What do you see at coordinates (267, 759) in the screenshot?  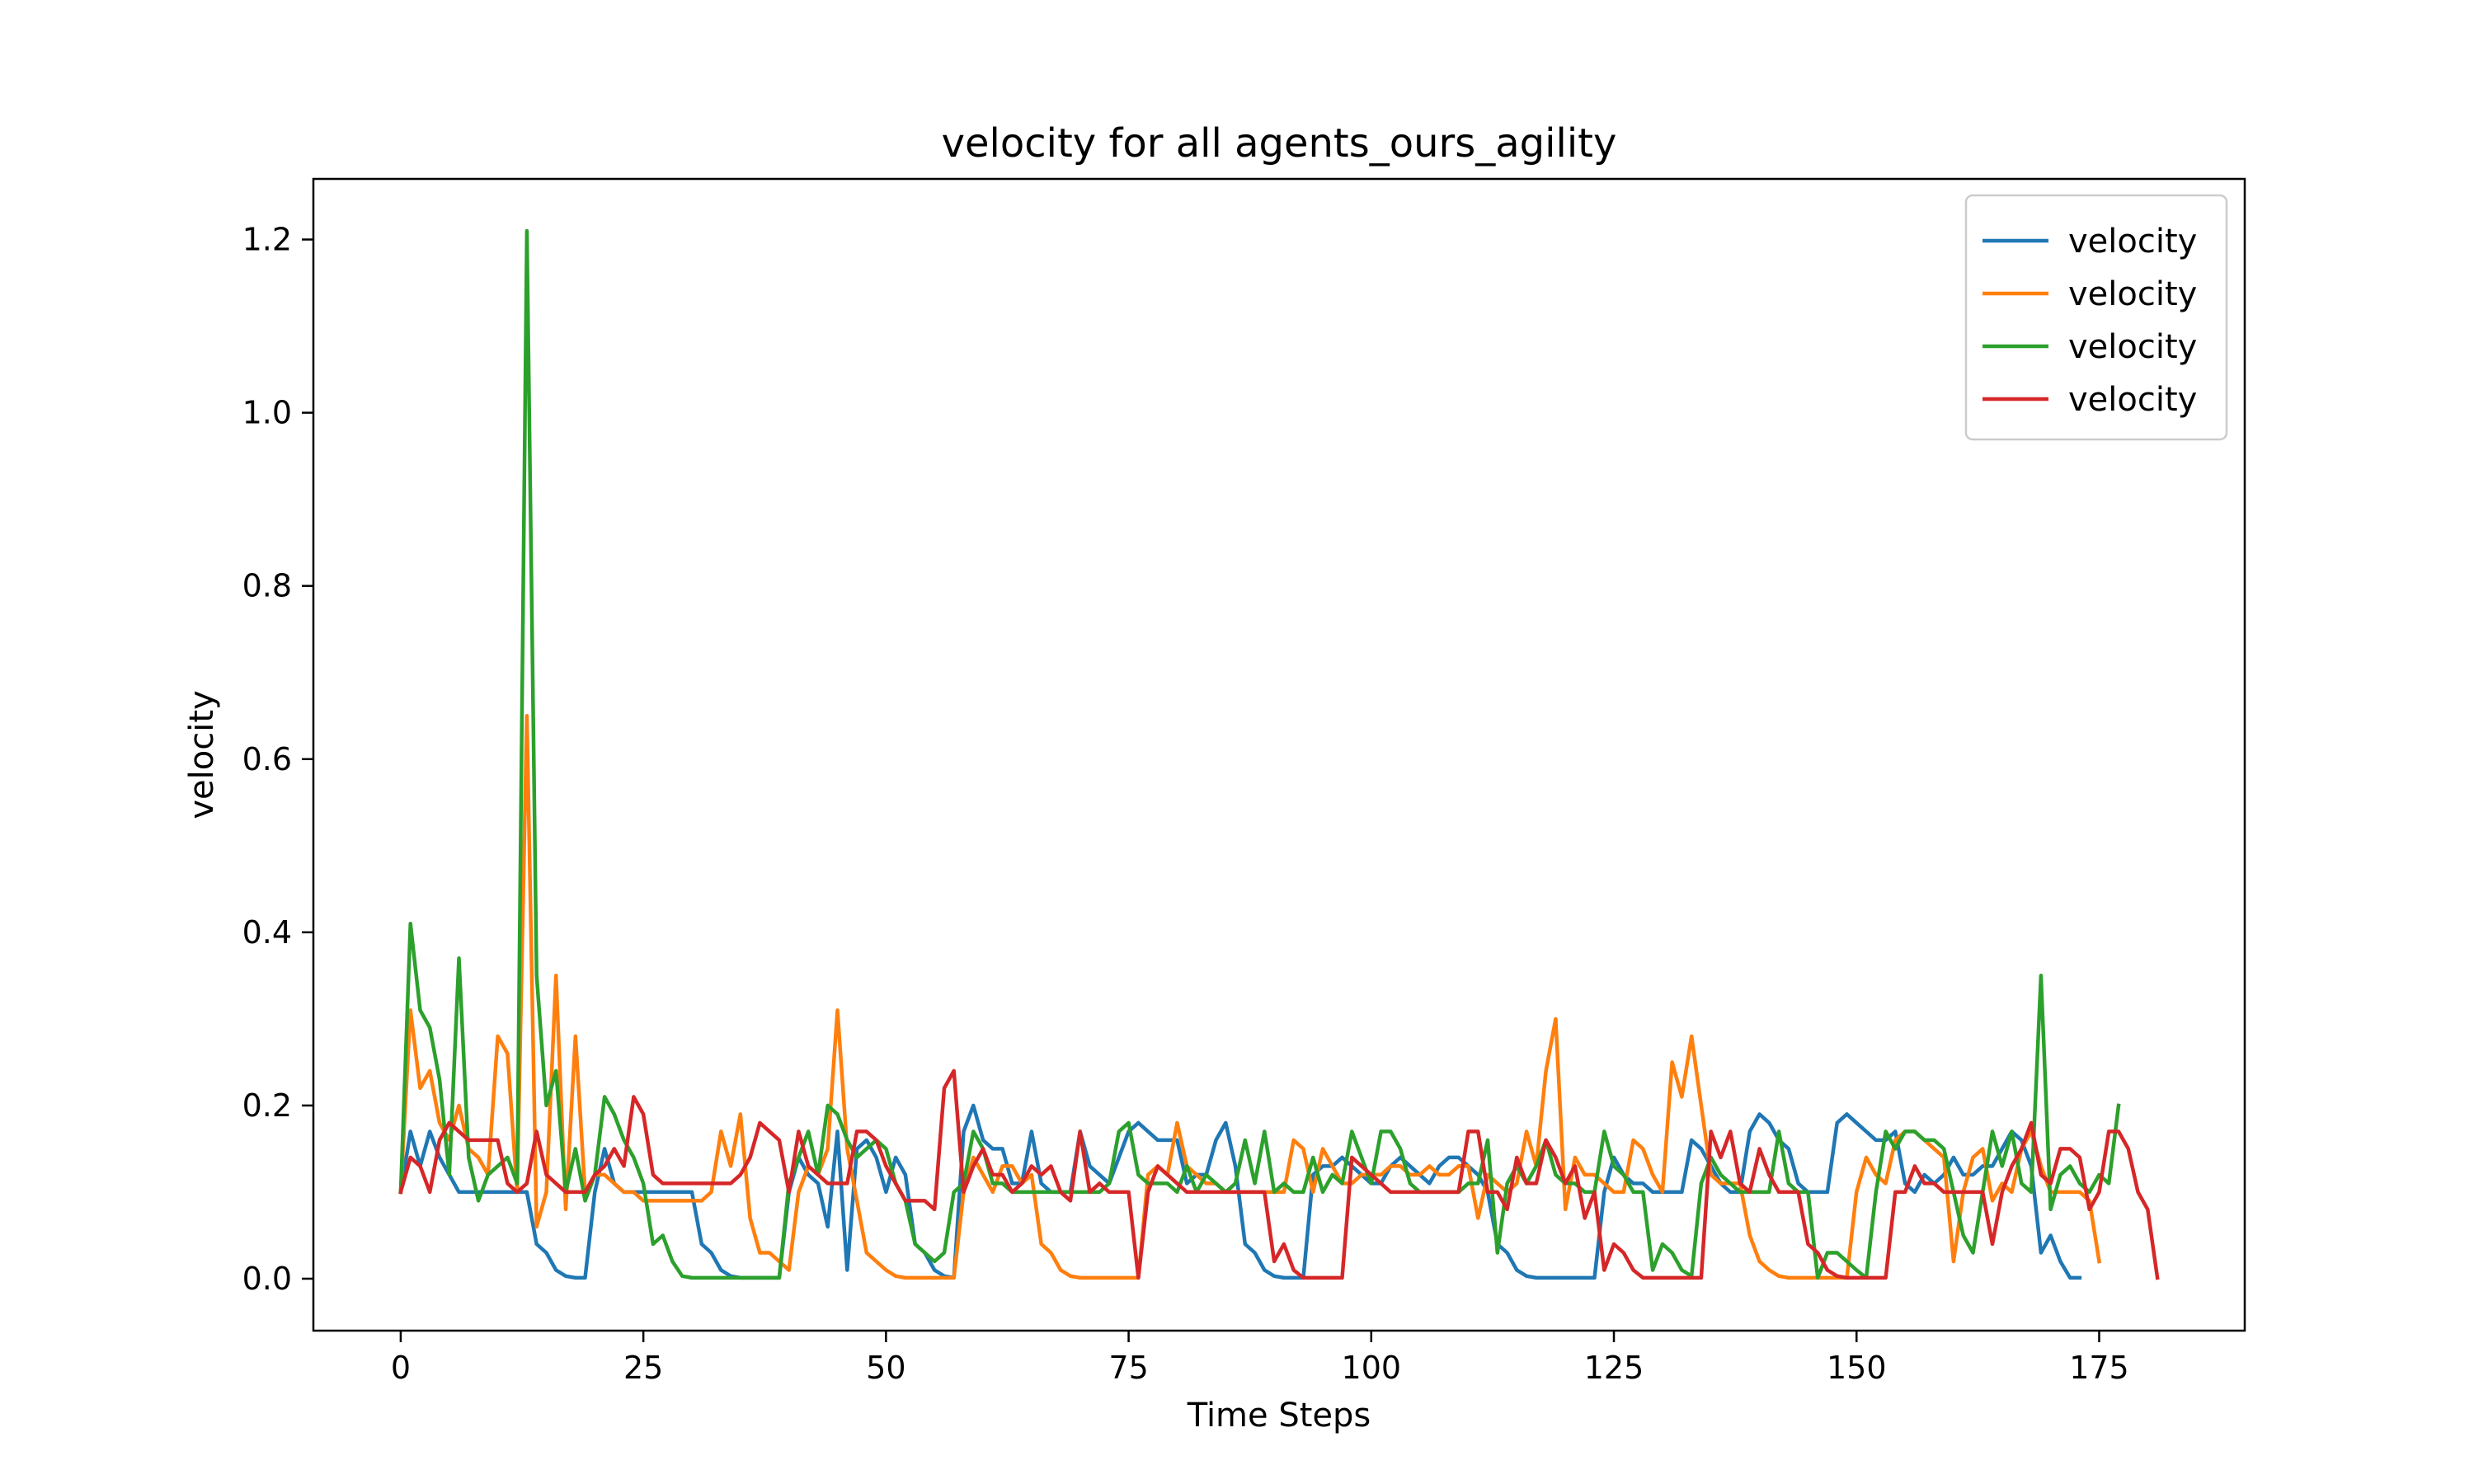 I see `y-tick-label: 0.6` at bounding box center [267, 759].